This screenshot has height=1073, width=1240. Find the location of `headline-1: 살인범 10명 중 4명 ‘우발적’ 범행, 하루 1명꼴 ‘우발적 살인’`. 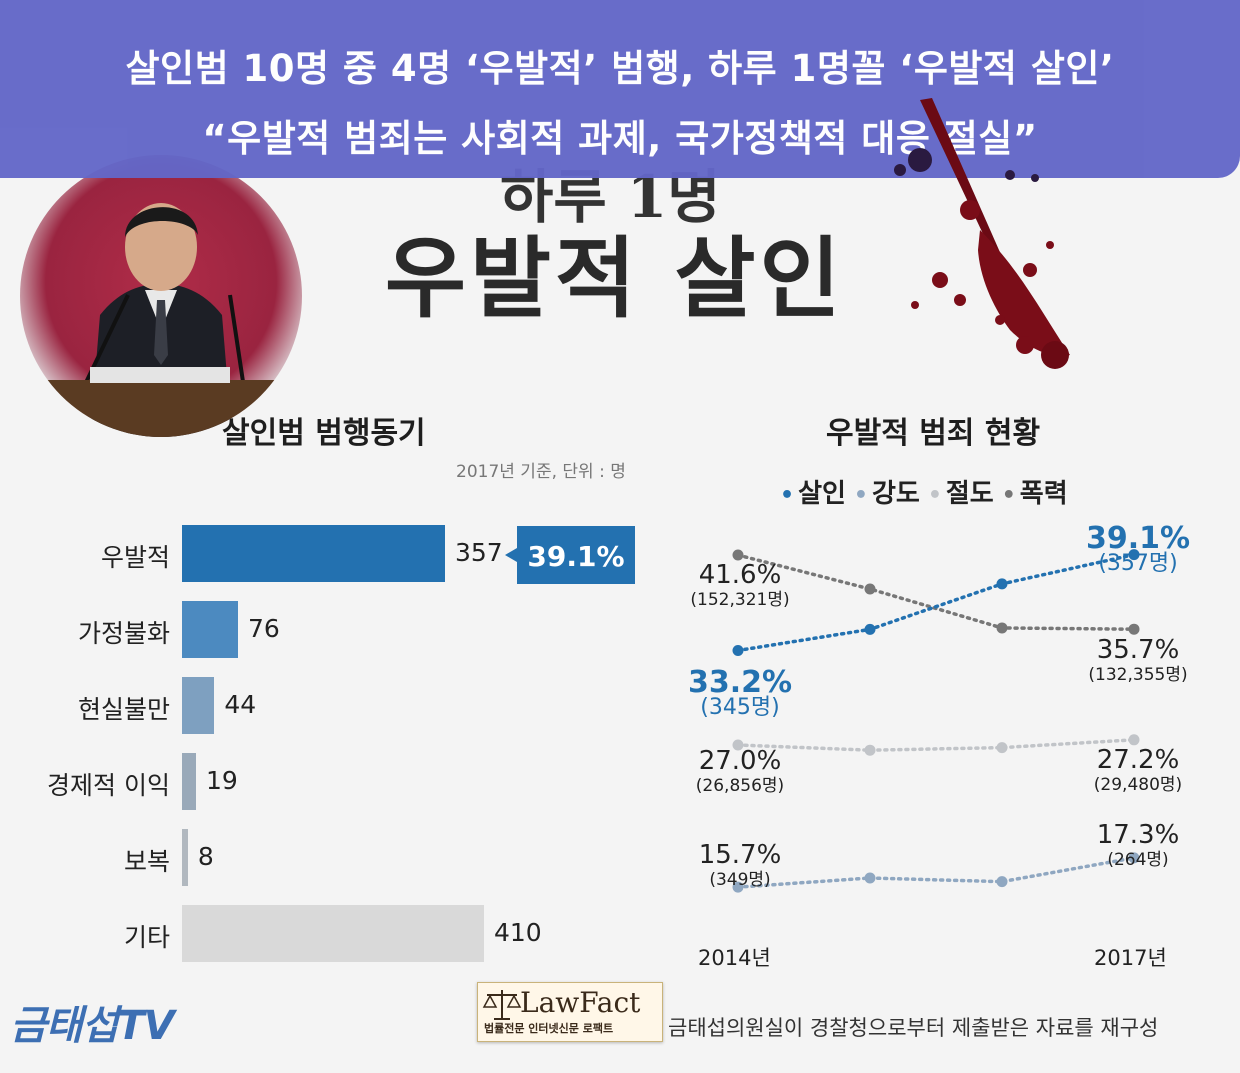

headline-1: 살인범 10명 중 4명 ‘우발적’ 범행, 하루 1명꼴 ‘우발적 살인’ is located at coordinates (620, 68).